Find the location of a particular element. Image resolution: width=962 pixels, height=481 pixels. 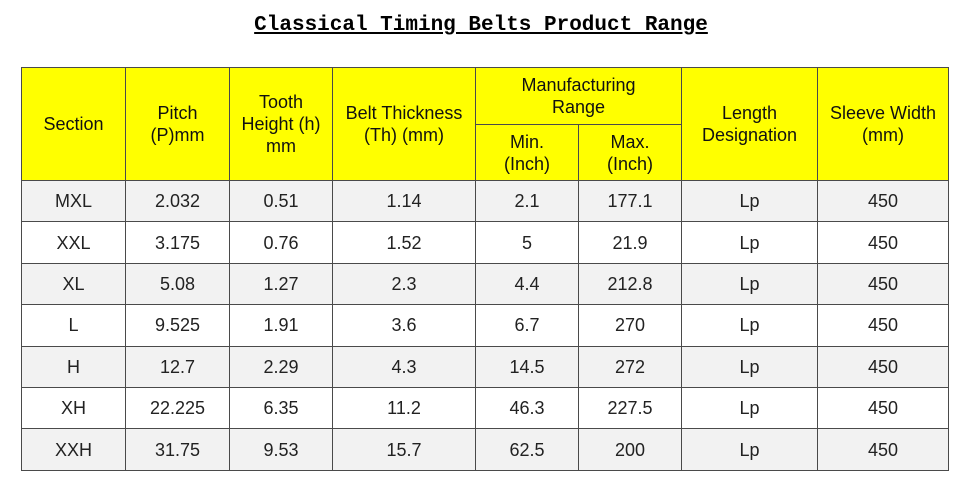

table-cell: 1.91 is located at coordinates (281, 325).